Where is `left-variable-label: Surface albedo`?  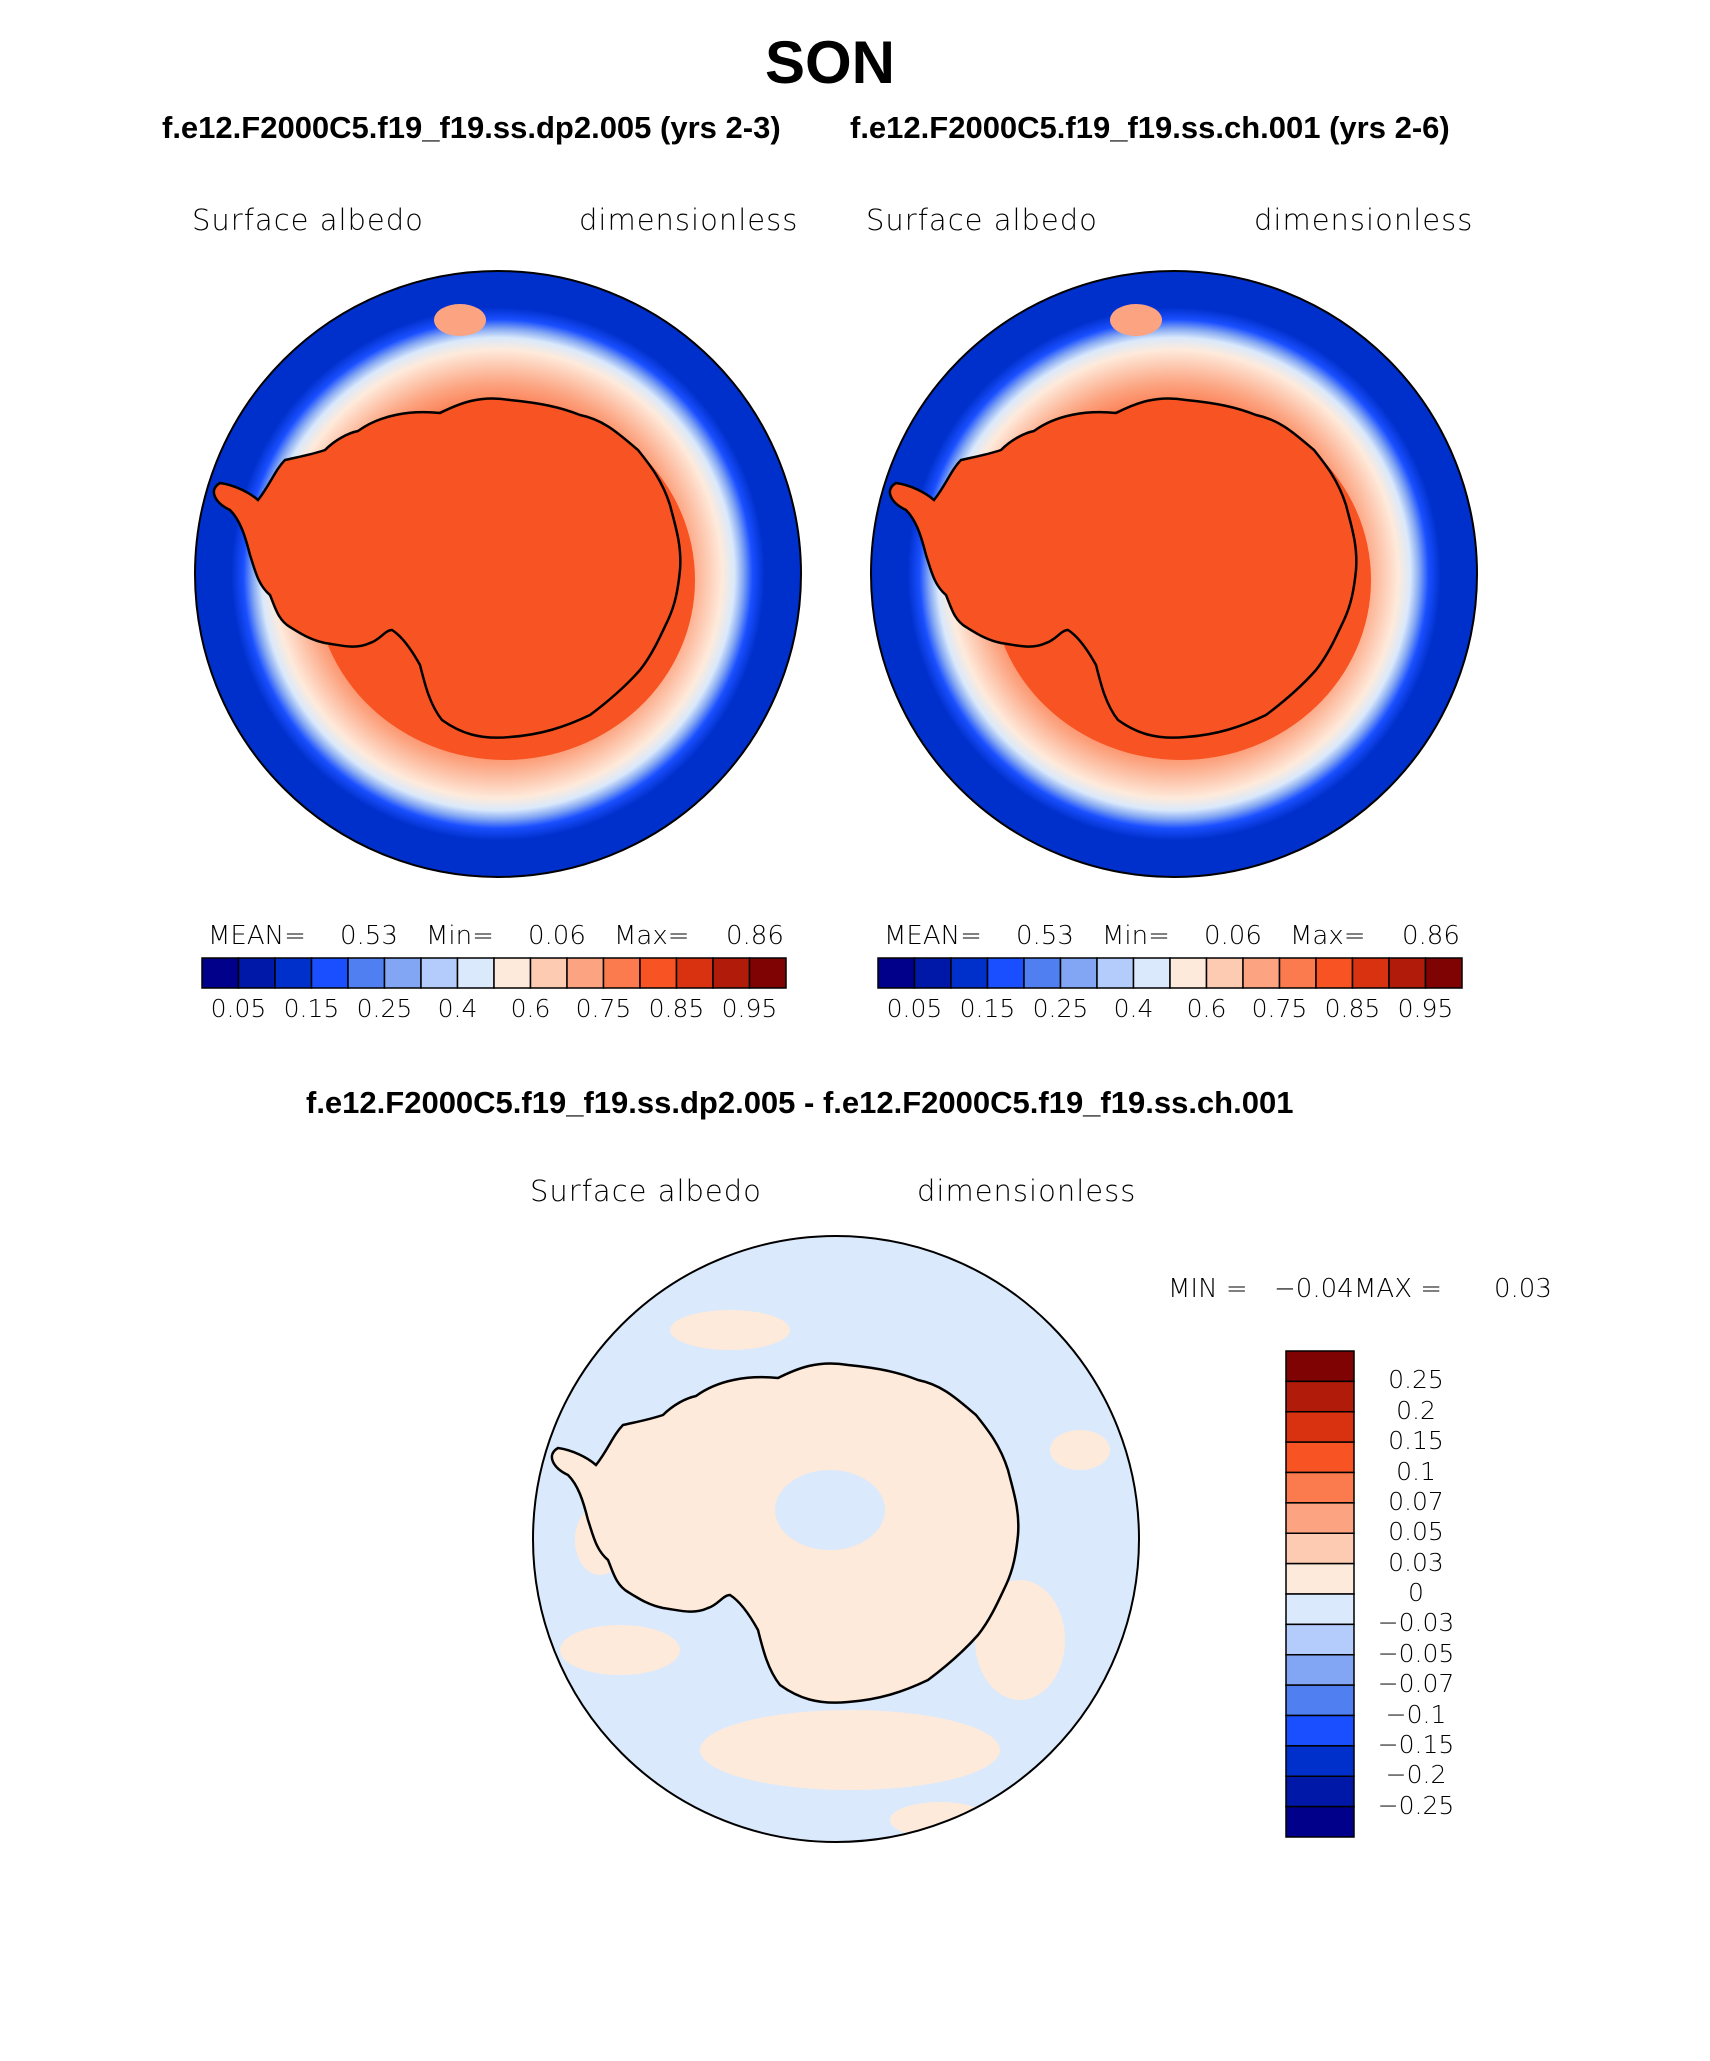
left-variable-label: Surface albedo is located at coordinates (308, 220).